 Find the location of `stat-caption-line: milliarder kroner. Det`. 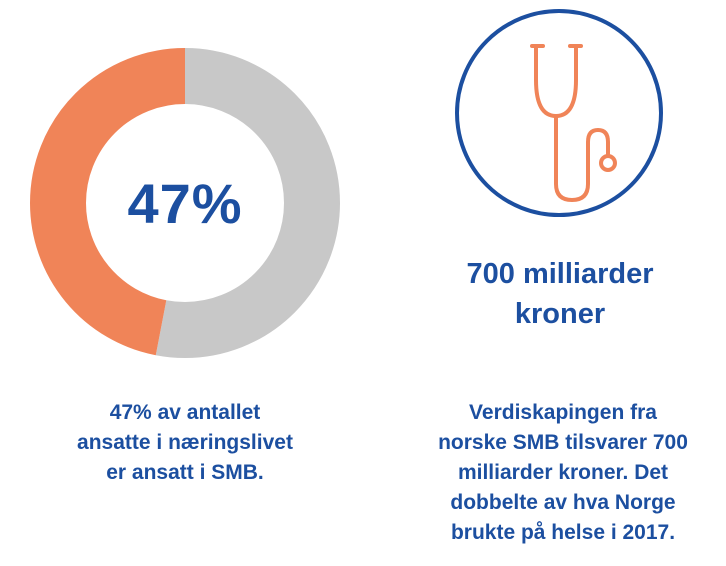

stat-caption-line: milliarder kroner. Det is located at coordinates (563, 472).